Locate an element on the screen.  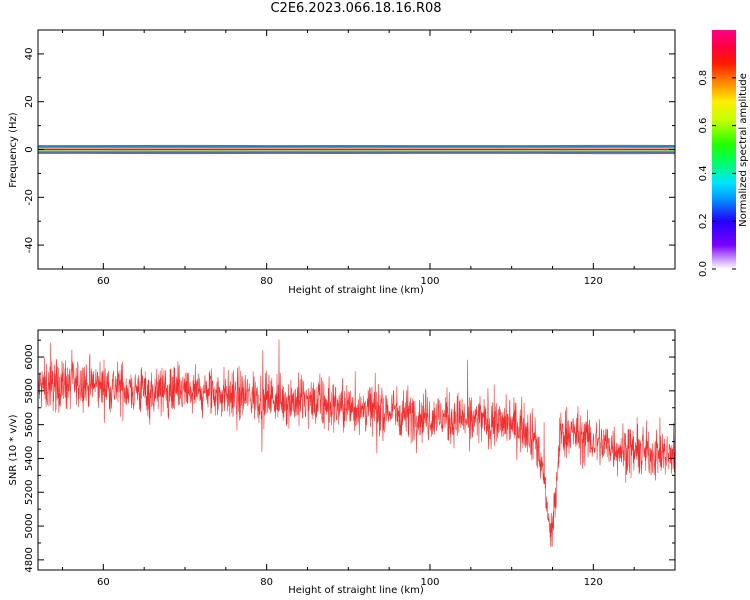
spectrogram-y-tick-label: 20 is located at coordinates (29, 101).